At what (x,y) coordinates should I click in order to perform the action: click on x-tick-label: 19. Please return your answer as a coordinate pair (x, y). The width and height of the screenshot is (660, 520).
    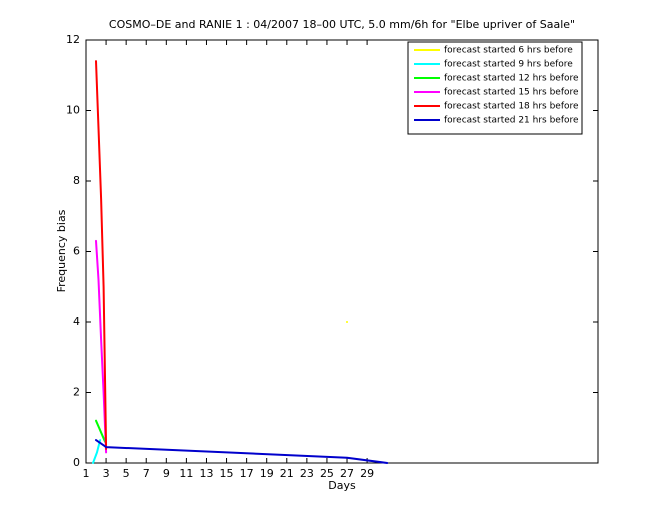
    Looking at the image, I should click on (267, 473).